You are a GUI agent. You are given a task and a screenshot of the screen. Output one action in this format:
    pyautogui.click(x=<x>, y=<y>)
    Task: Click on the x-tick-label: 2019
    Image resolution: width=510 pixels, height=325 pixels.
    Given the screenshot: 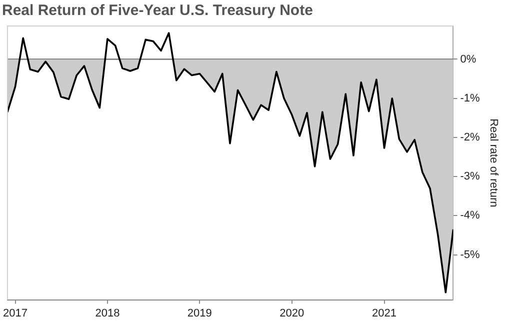 What is the action you would take?
    pyautogui.click(x=199, y=313)
    